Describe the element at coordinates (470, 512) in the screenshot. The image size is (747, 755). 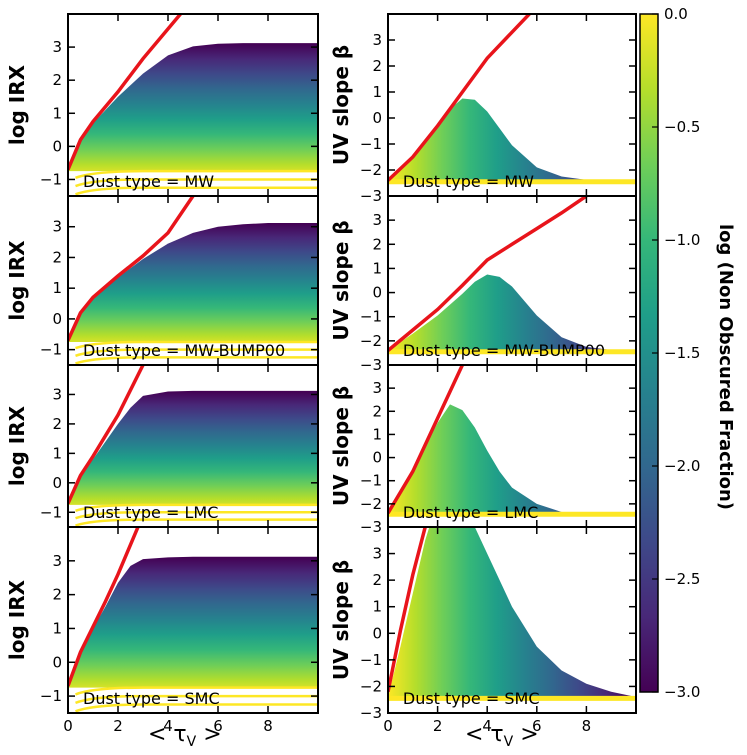
I see `dust-type-annotation: Dust type = LMC` at that location.